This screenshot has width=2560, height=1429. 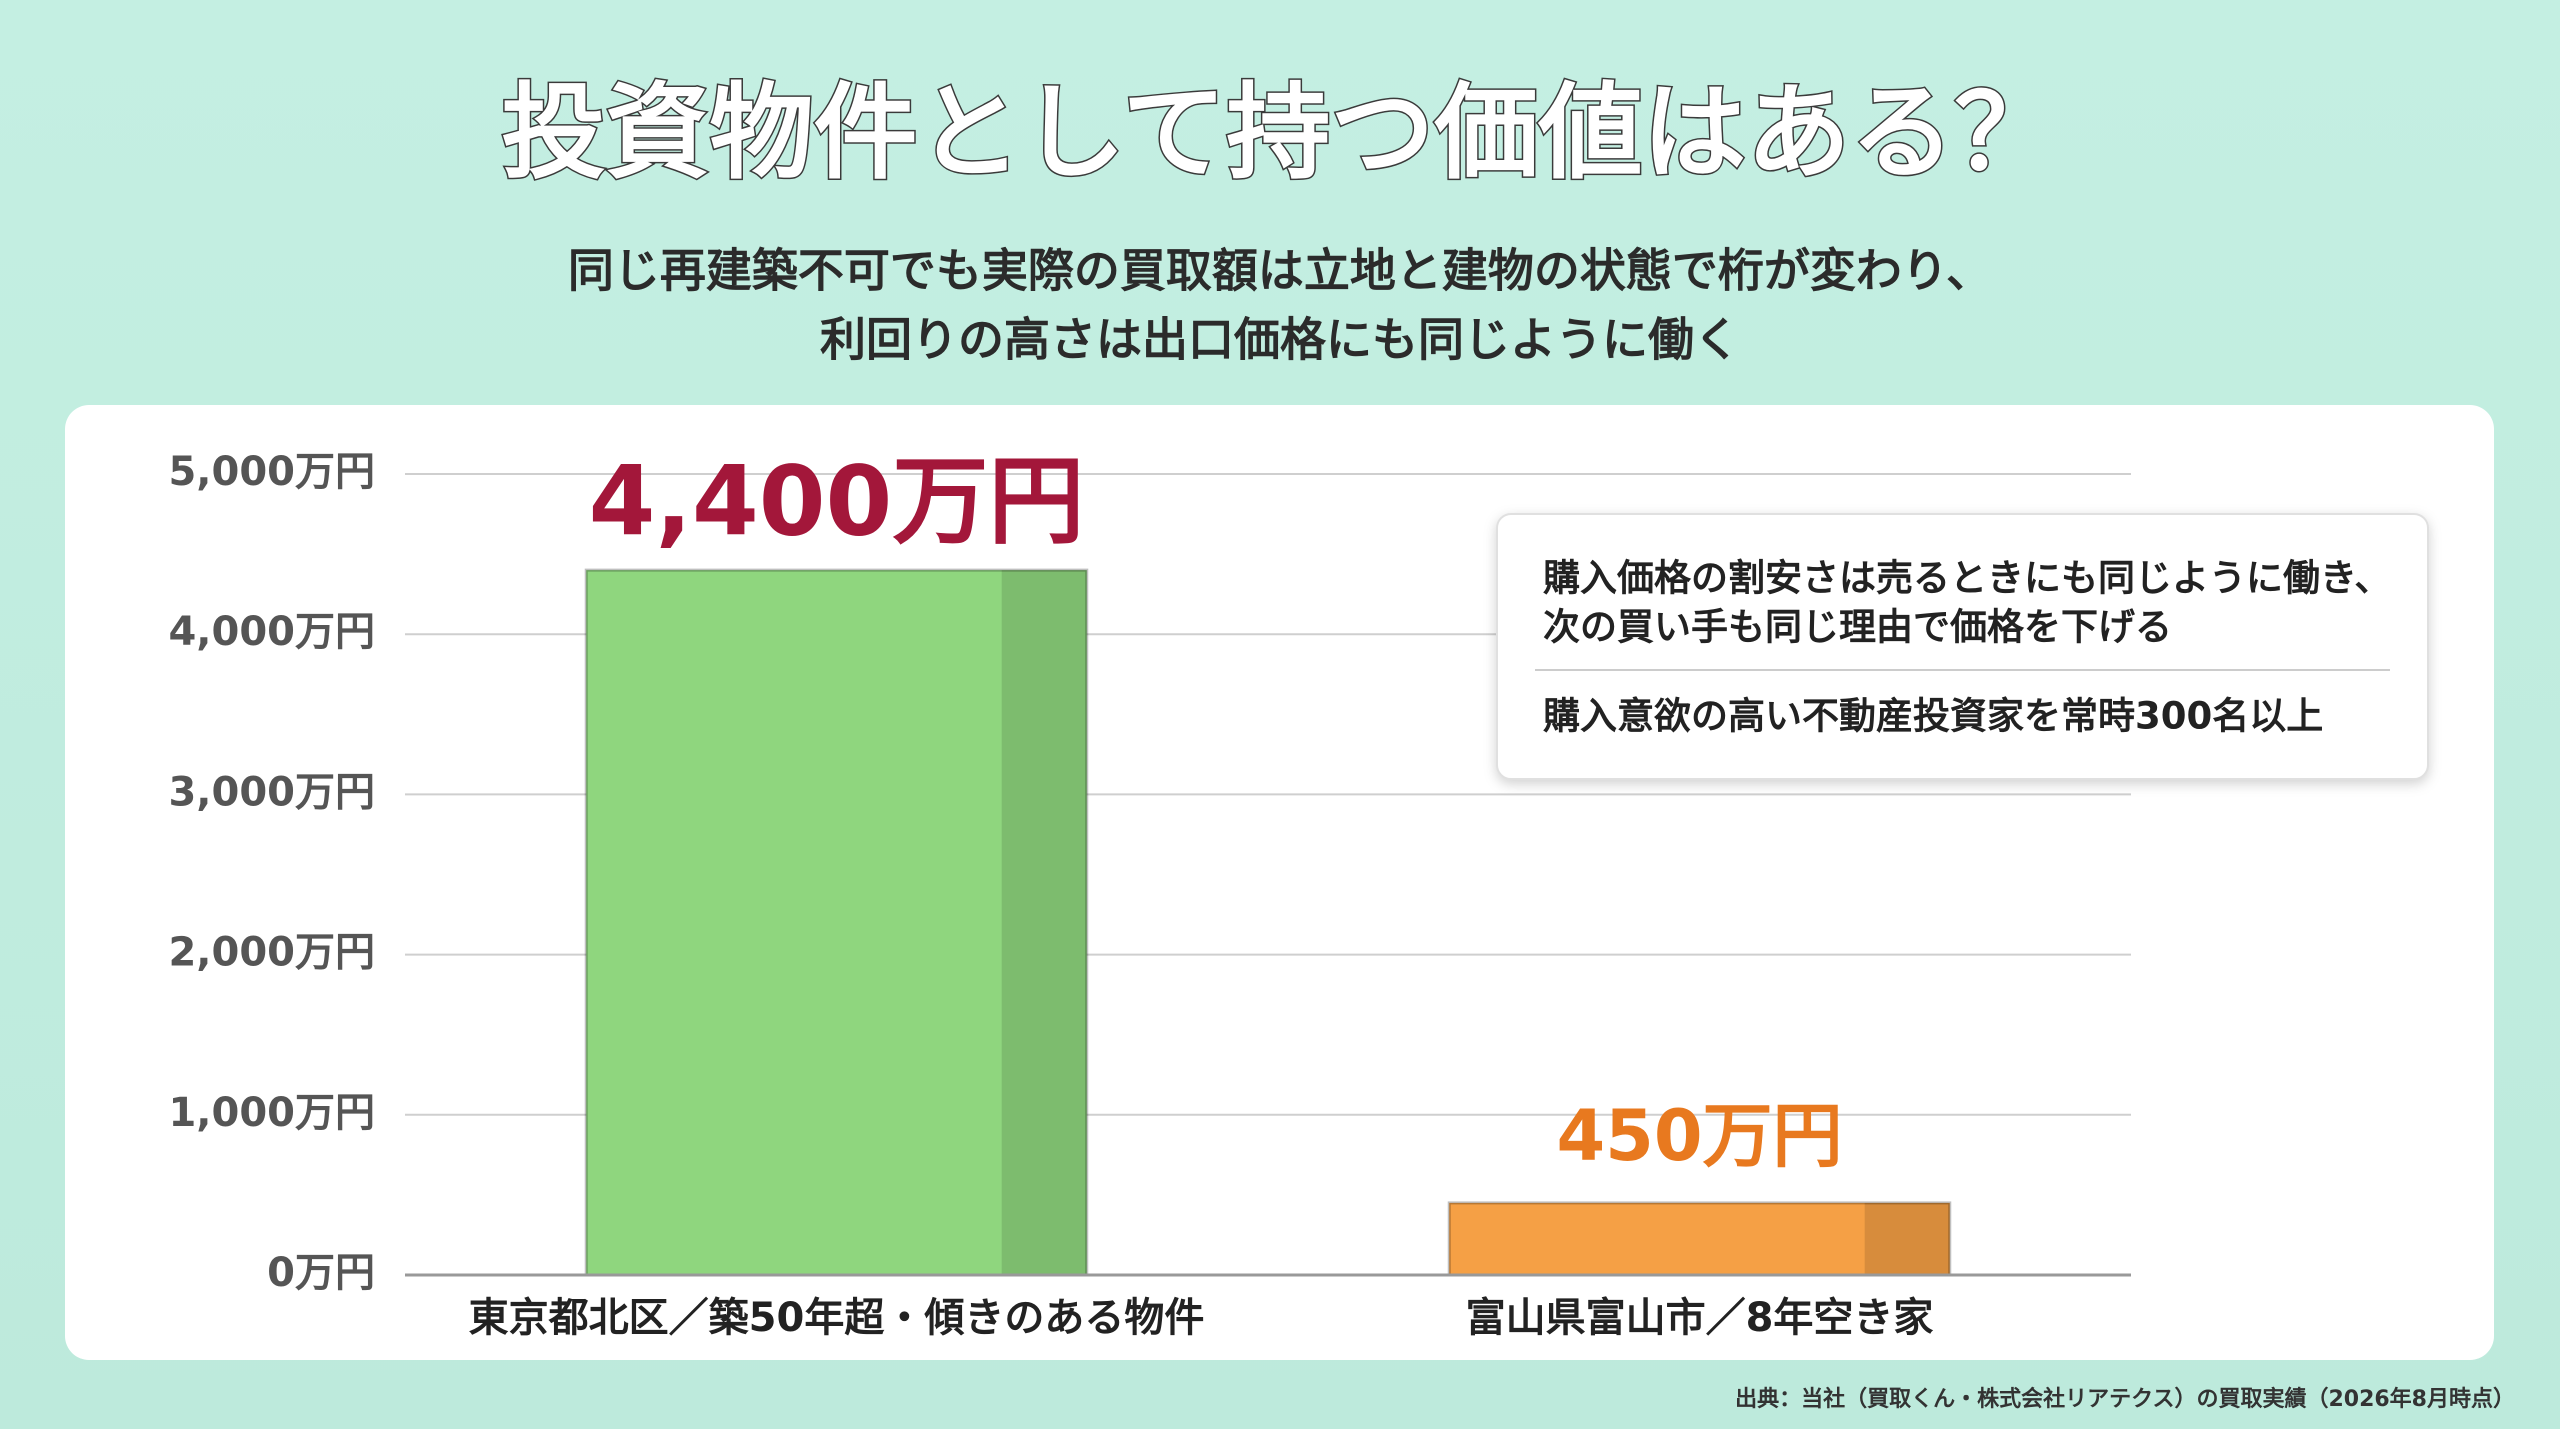 What do you see at coordinates (1699, 1136) in the screenshot?
I see `value-label: 450万円` at bounding box center [1699, 1136].